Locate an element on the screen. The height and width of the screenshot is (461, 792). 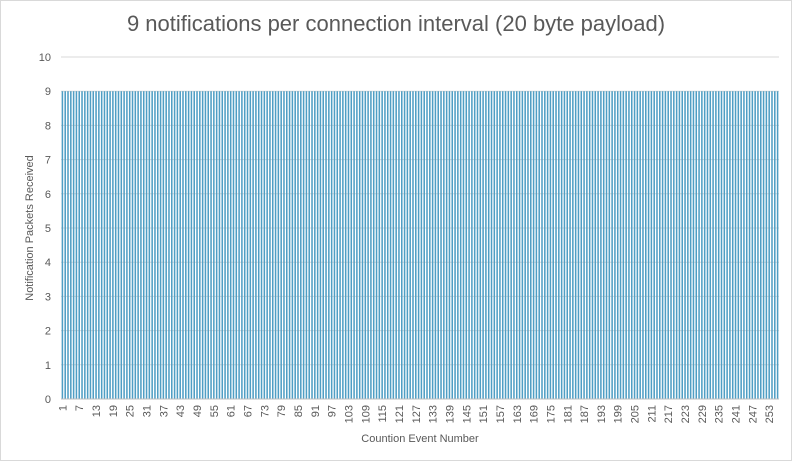
x-tick-label: 235 is located at coordinates (720, 414).